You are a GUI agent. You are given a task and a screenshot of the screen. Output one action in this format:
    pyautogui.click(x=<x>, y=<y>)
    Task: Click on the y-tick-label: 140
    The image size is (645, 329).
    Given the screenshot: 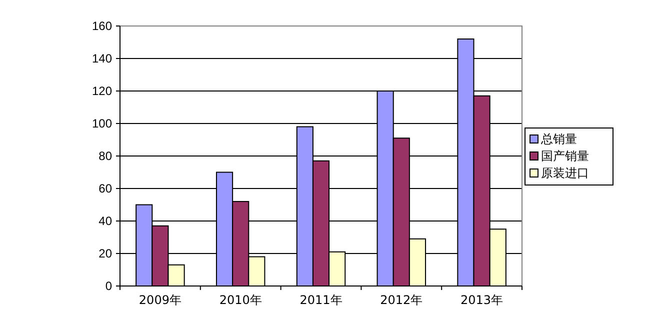 What is the action you would take?
    pyautogui.click(x=102, y=59)
    